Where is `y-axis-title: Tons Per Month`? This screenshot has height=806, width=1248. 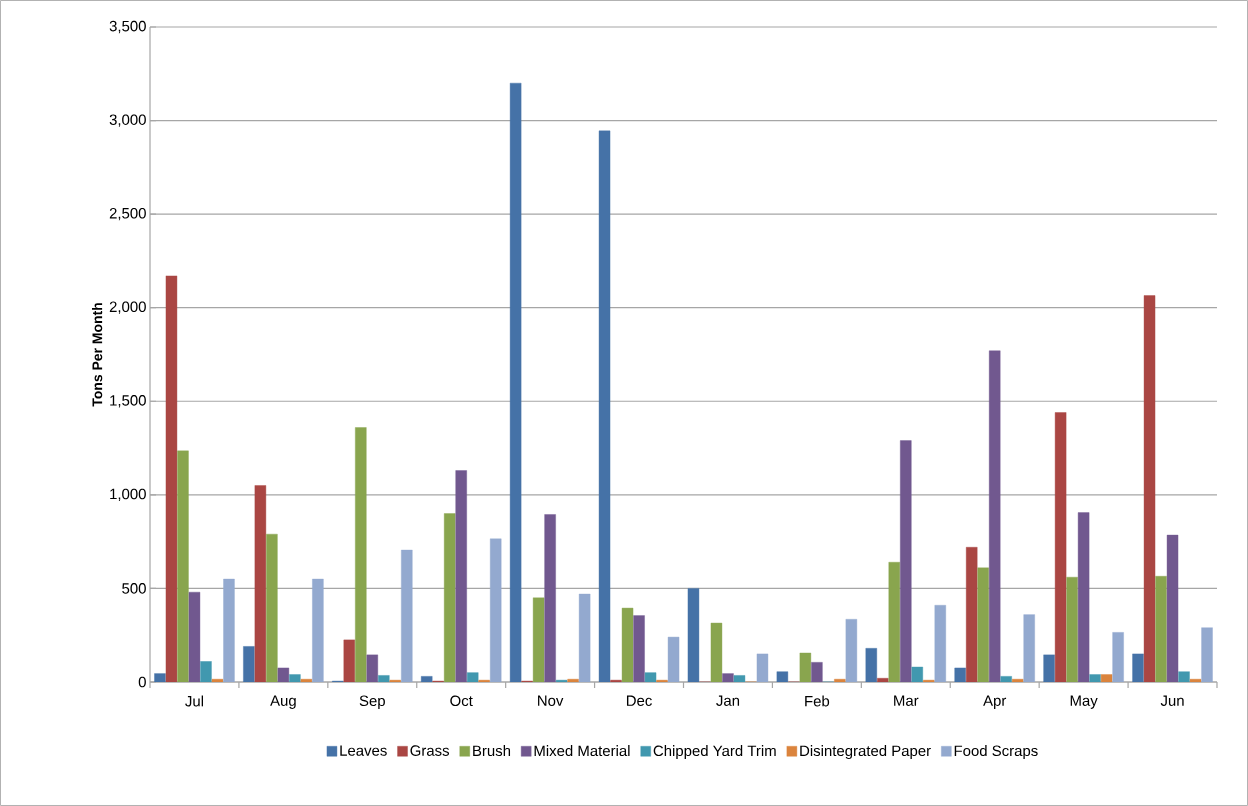
y-axis-title: Tons Per Month is located at coordinates (97, 355).